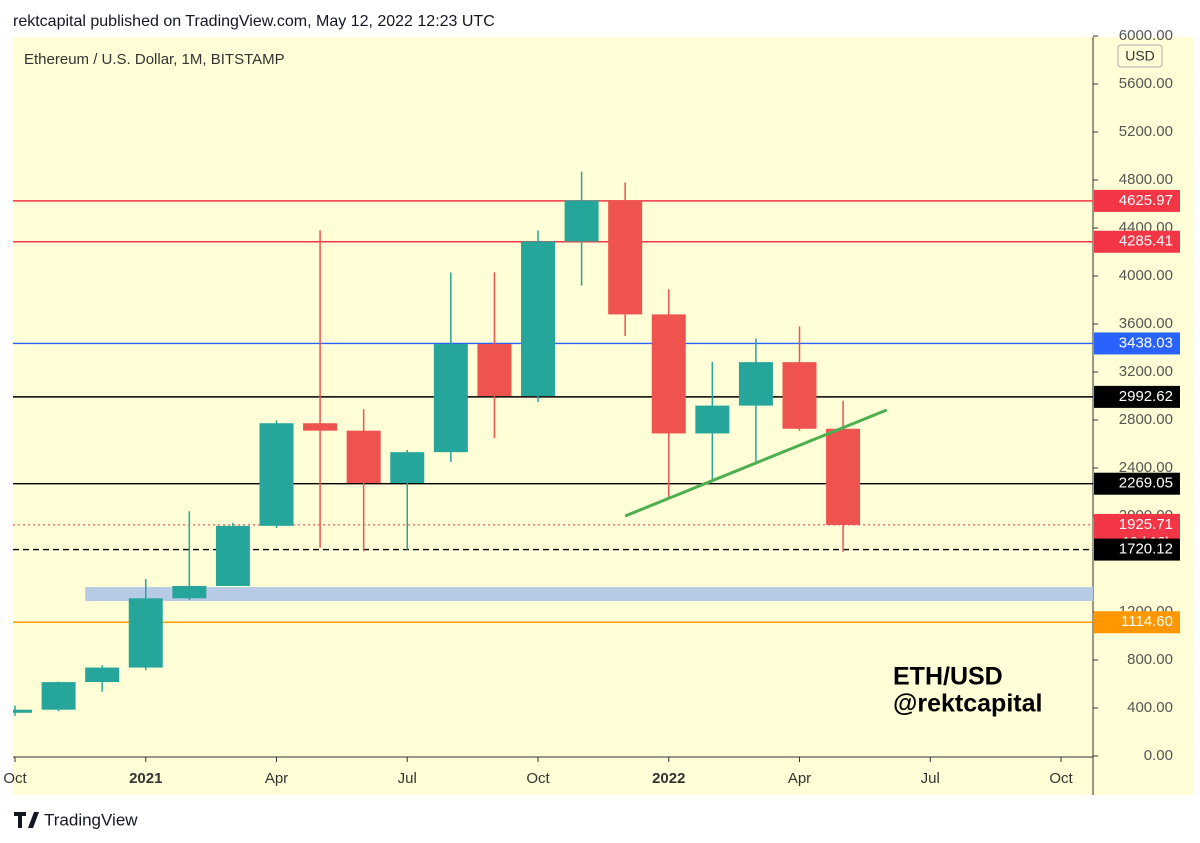  Describe the element at coordinates (1146, 396) in the screenshot. I see `price-label: 2992.62` at that location.